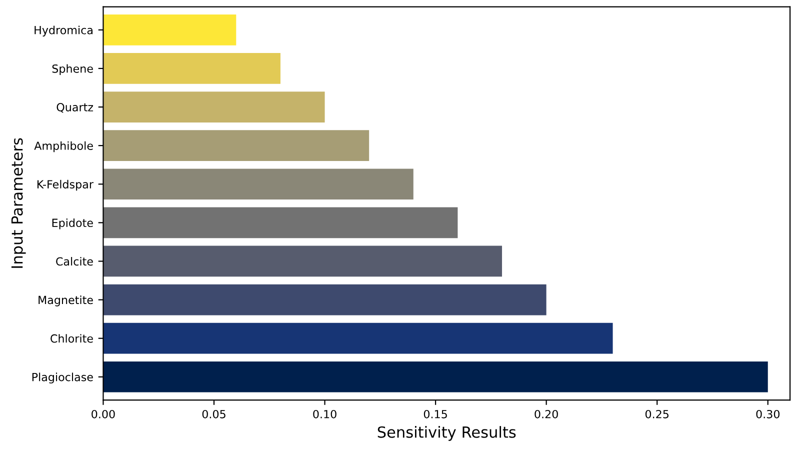  What do you see at coordinates (103, 414) in the screenshot?
I see `x-tick-label: 0.00` at bounding box center [103, 414].